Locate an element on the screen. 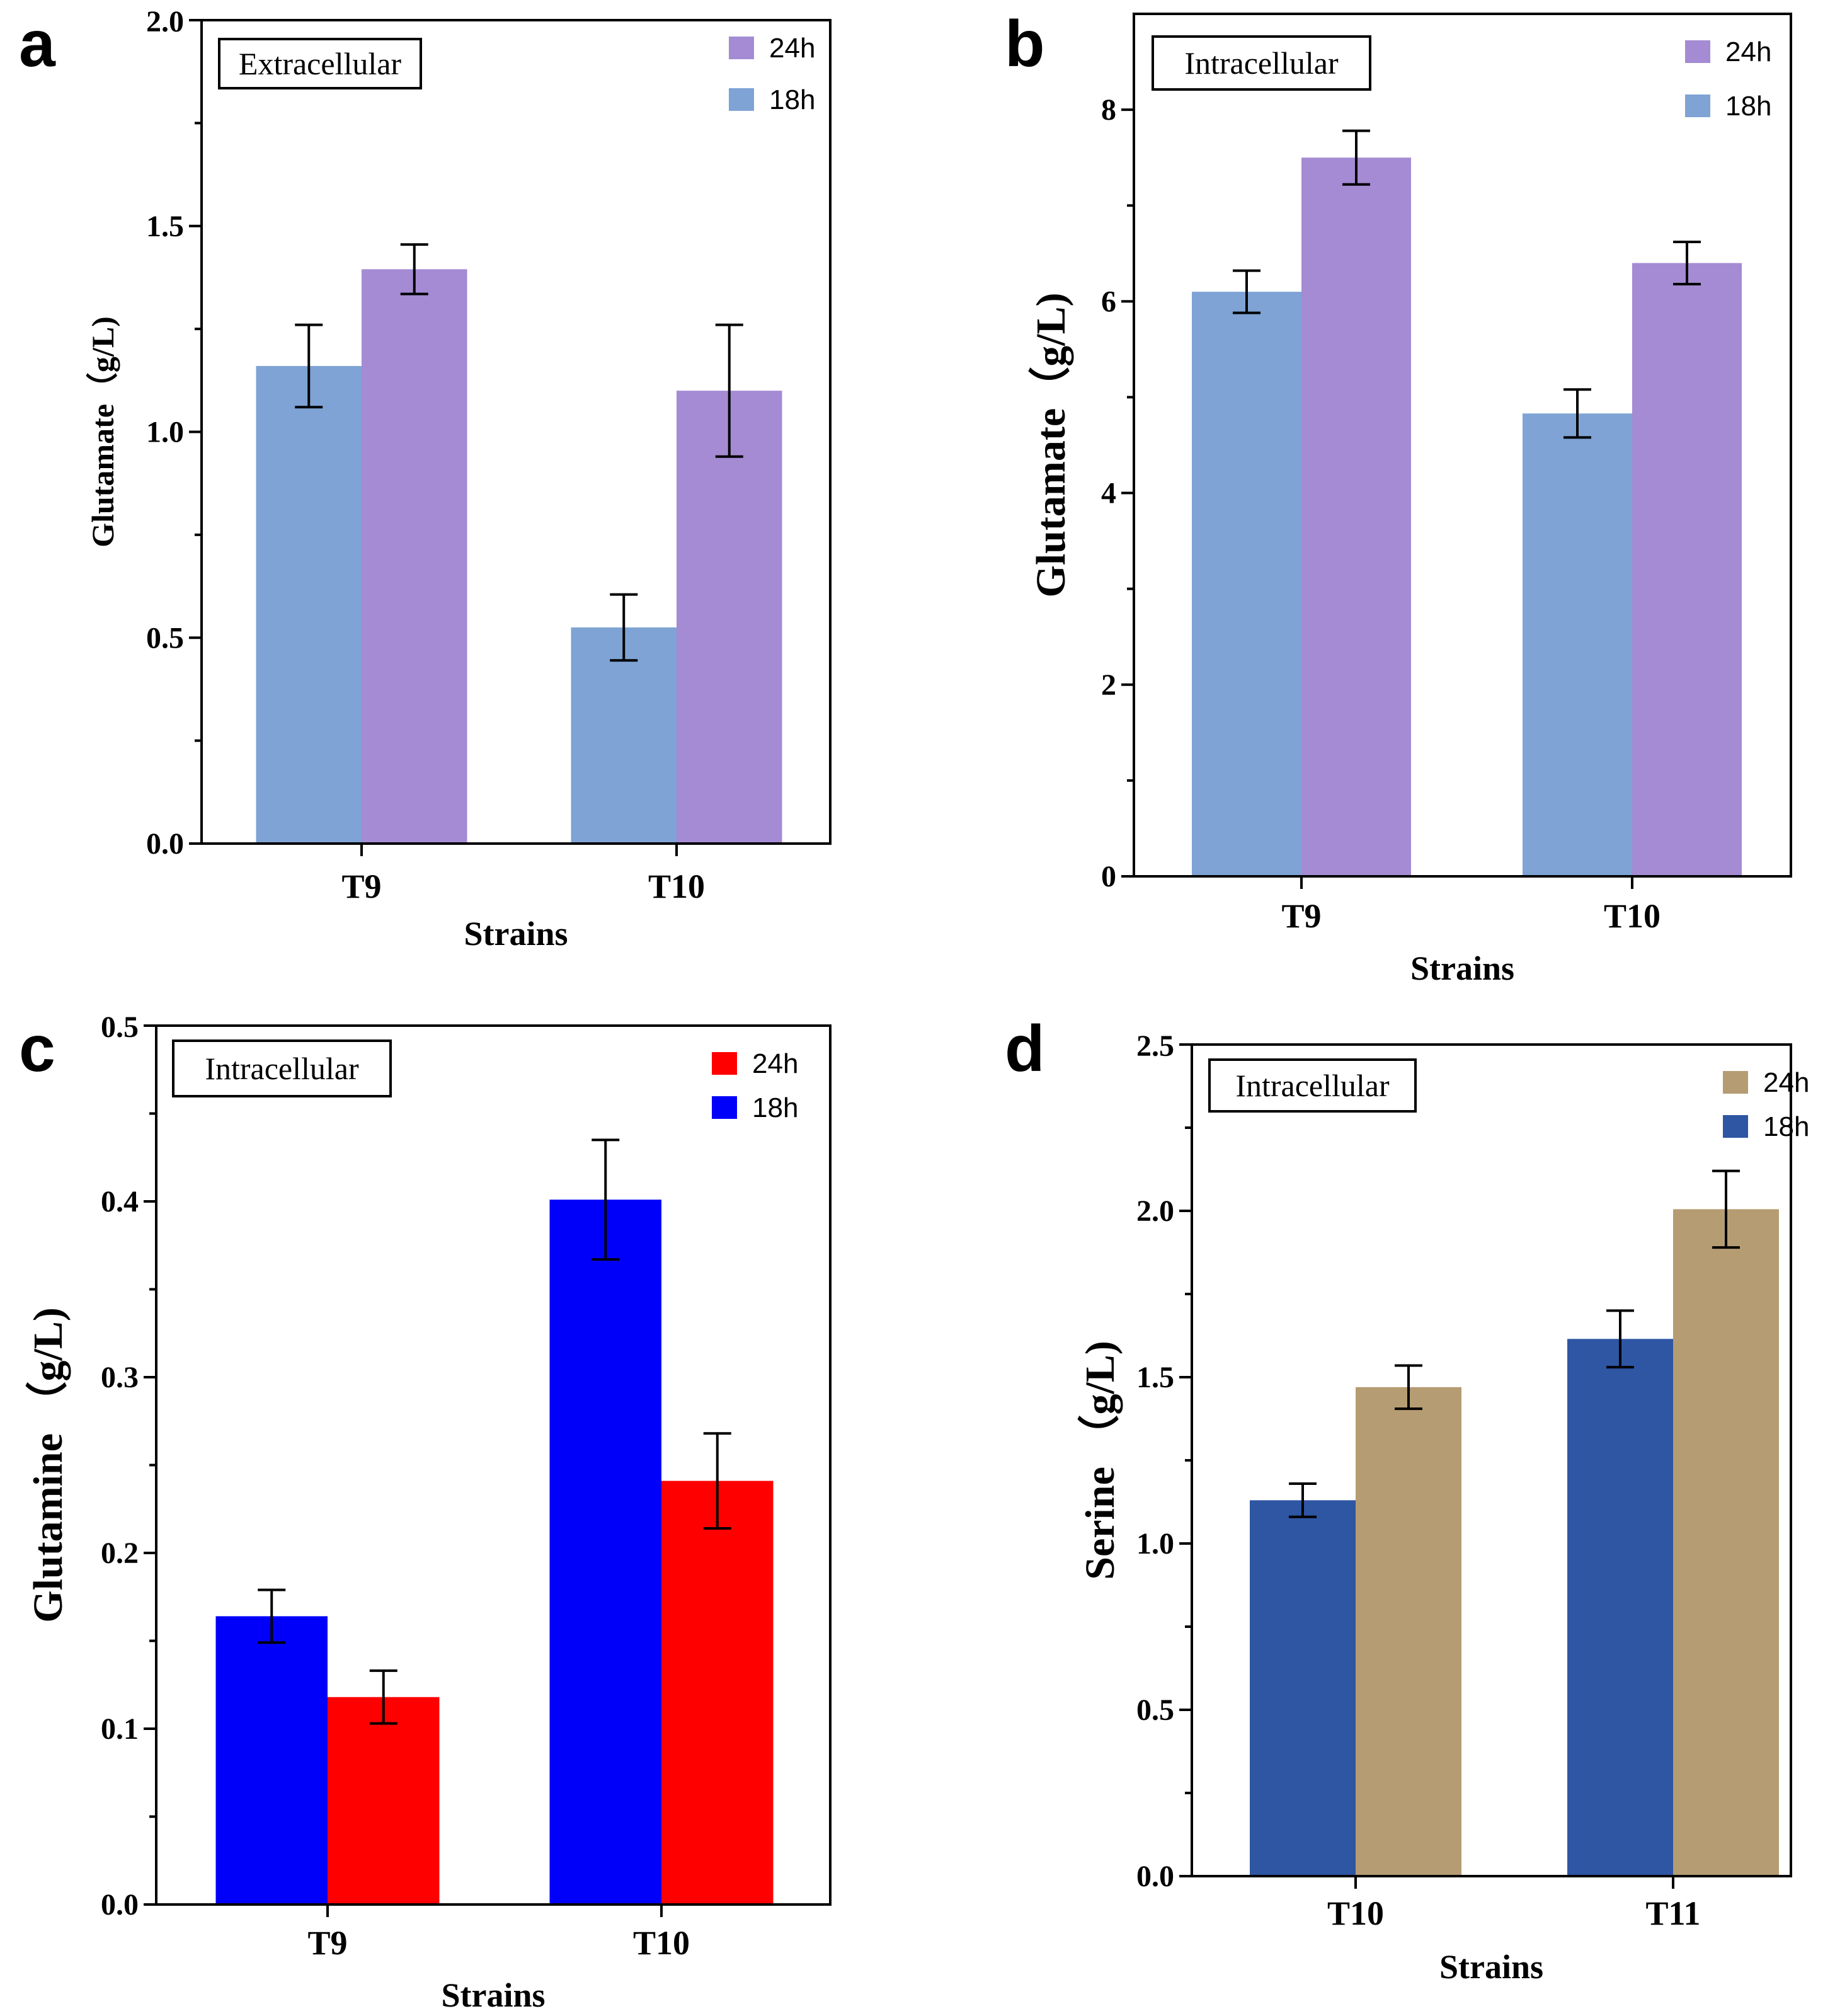 This screenshot has width=1835, height=2016. bar-d-T10-18h is located at coordinates (1303, 1688).